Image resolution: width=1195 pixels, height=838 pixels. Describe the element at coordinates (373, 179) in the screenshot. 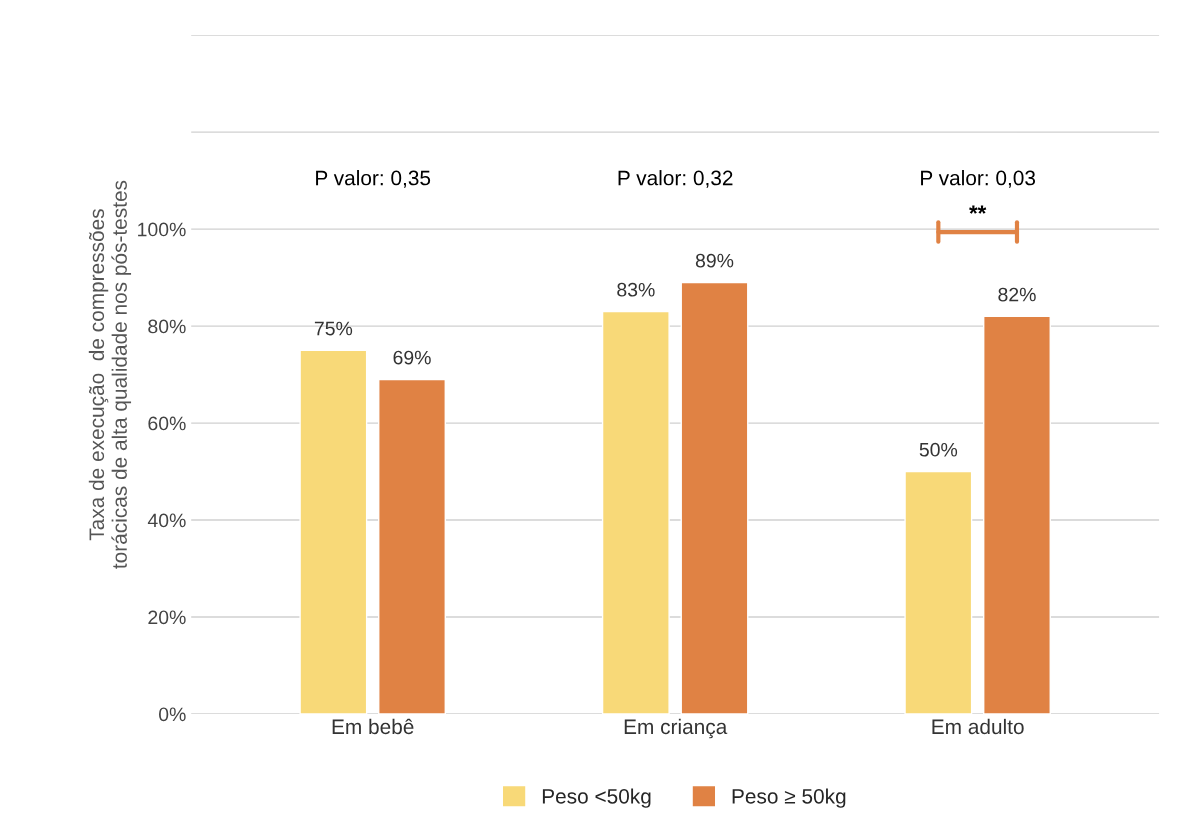

I see `annotation: P valor: 0,35` at that location.